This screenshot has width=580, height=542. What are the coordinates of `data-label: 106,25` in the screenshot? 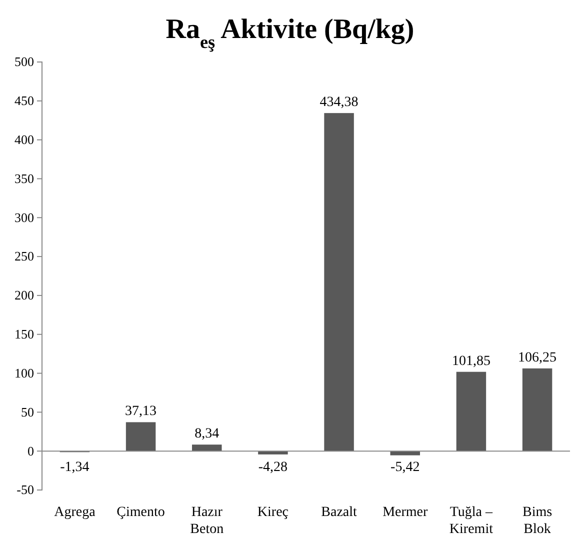 It's located at (537, 358).